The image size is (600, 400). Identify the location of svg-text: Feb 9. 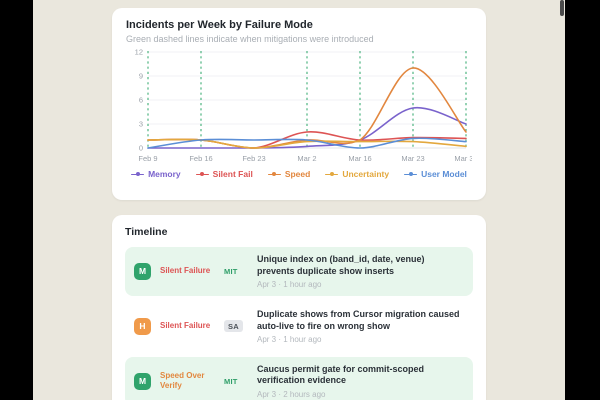
(147, 158).